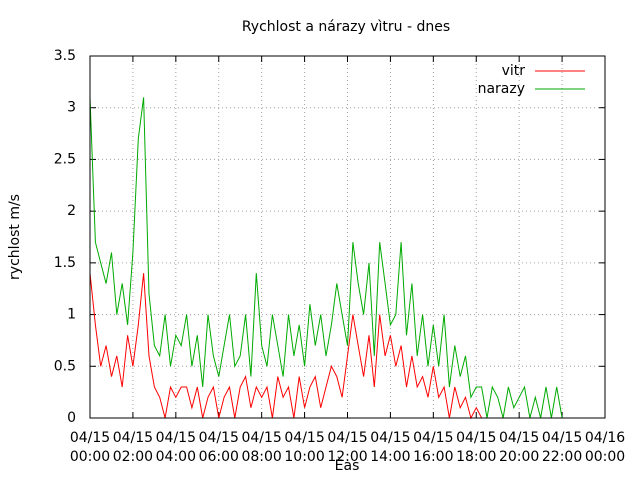 This screenshot has width=640, height=480. I want to click on x-axis-label: Èas, so click(347, 465).